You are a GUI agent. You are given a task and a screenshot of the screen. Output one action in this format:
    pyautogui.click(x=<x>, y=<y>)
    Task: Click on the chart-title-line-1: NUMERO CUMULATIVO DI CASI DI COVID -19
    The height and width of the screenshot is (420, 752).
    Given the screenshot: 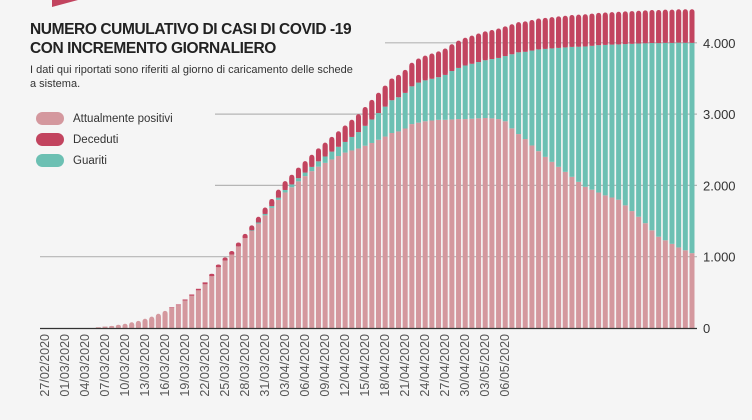 What is the action you would take?
    pyautogui.click(x=191, y=29)
    